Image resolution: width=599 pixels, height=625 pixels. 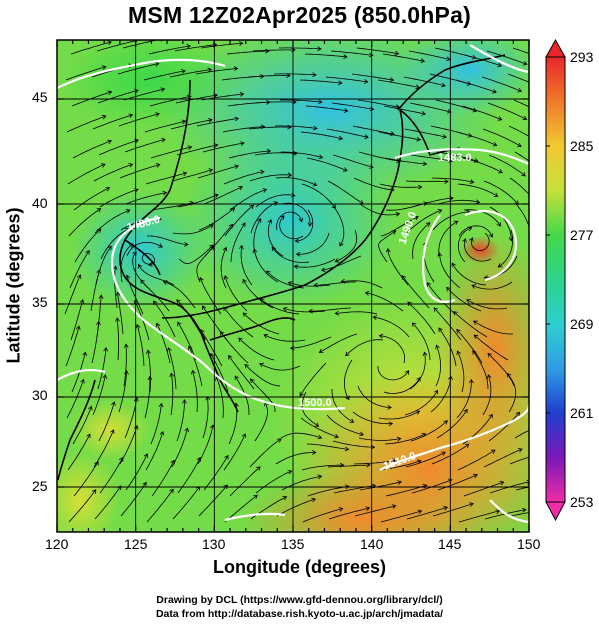 What do you see at coordinates (555, 279) in the screenshot?
I see `colorbar-fill` at bounding box center [555, 279].